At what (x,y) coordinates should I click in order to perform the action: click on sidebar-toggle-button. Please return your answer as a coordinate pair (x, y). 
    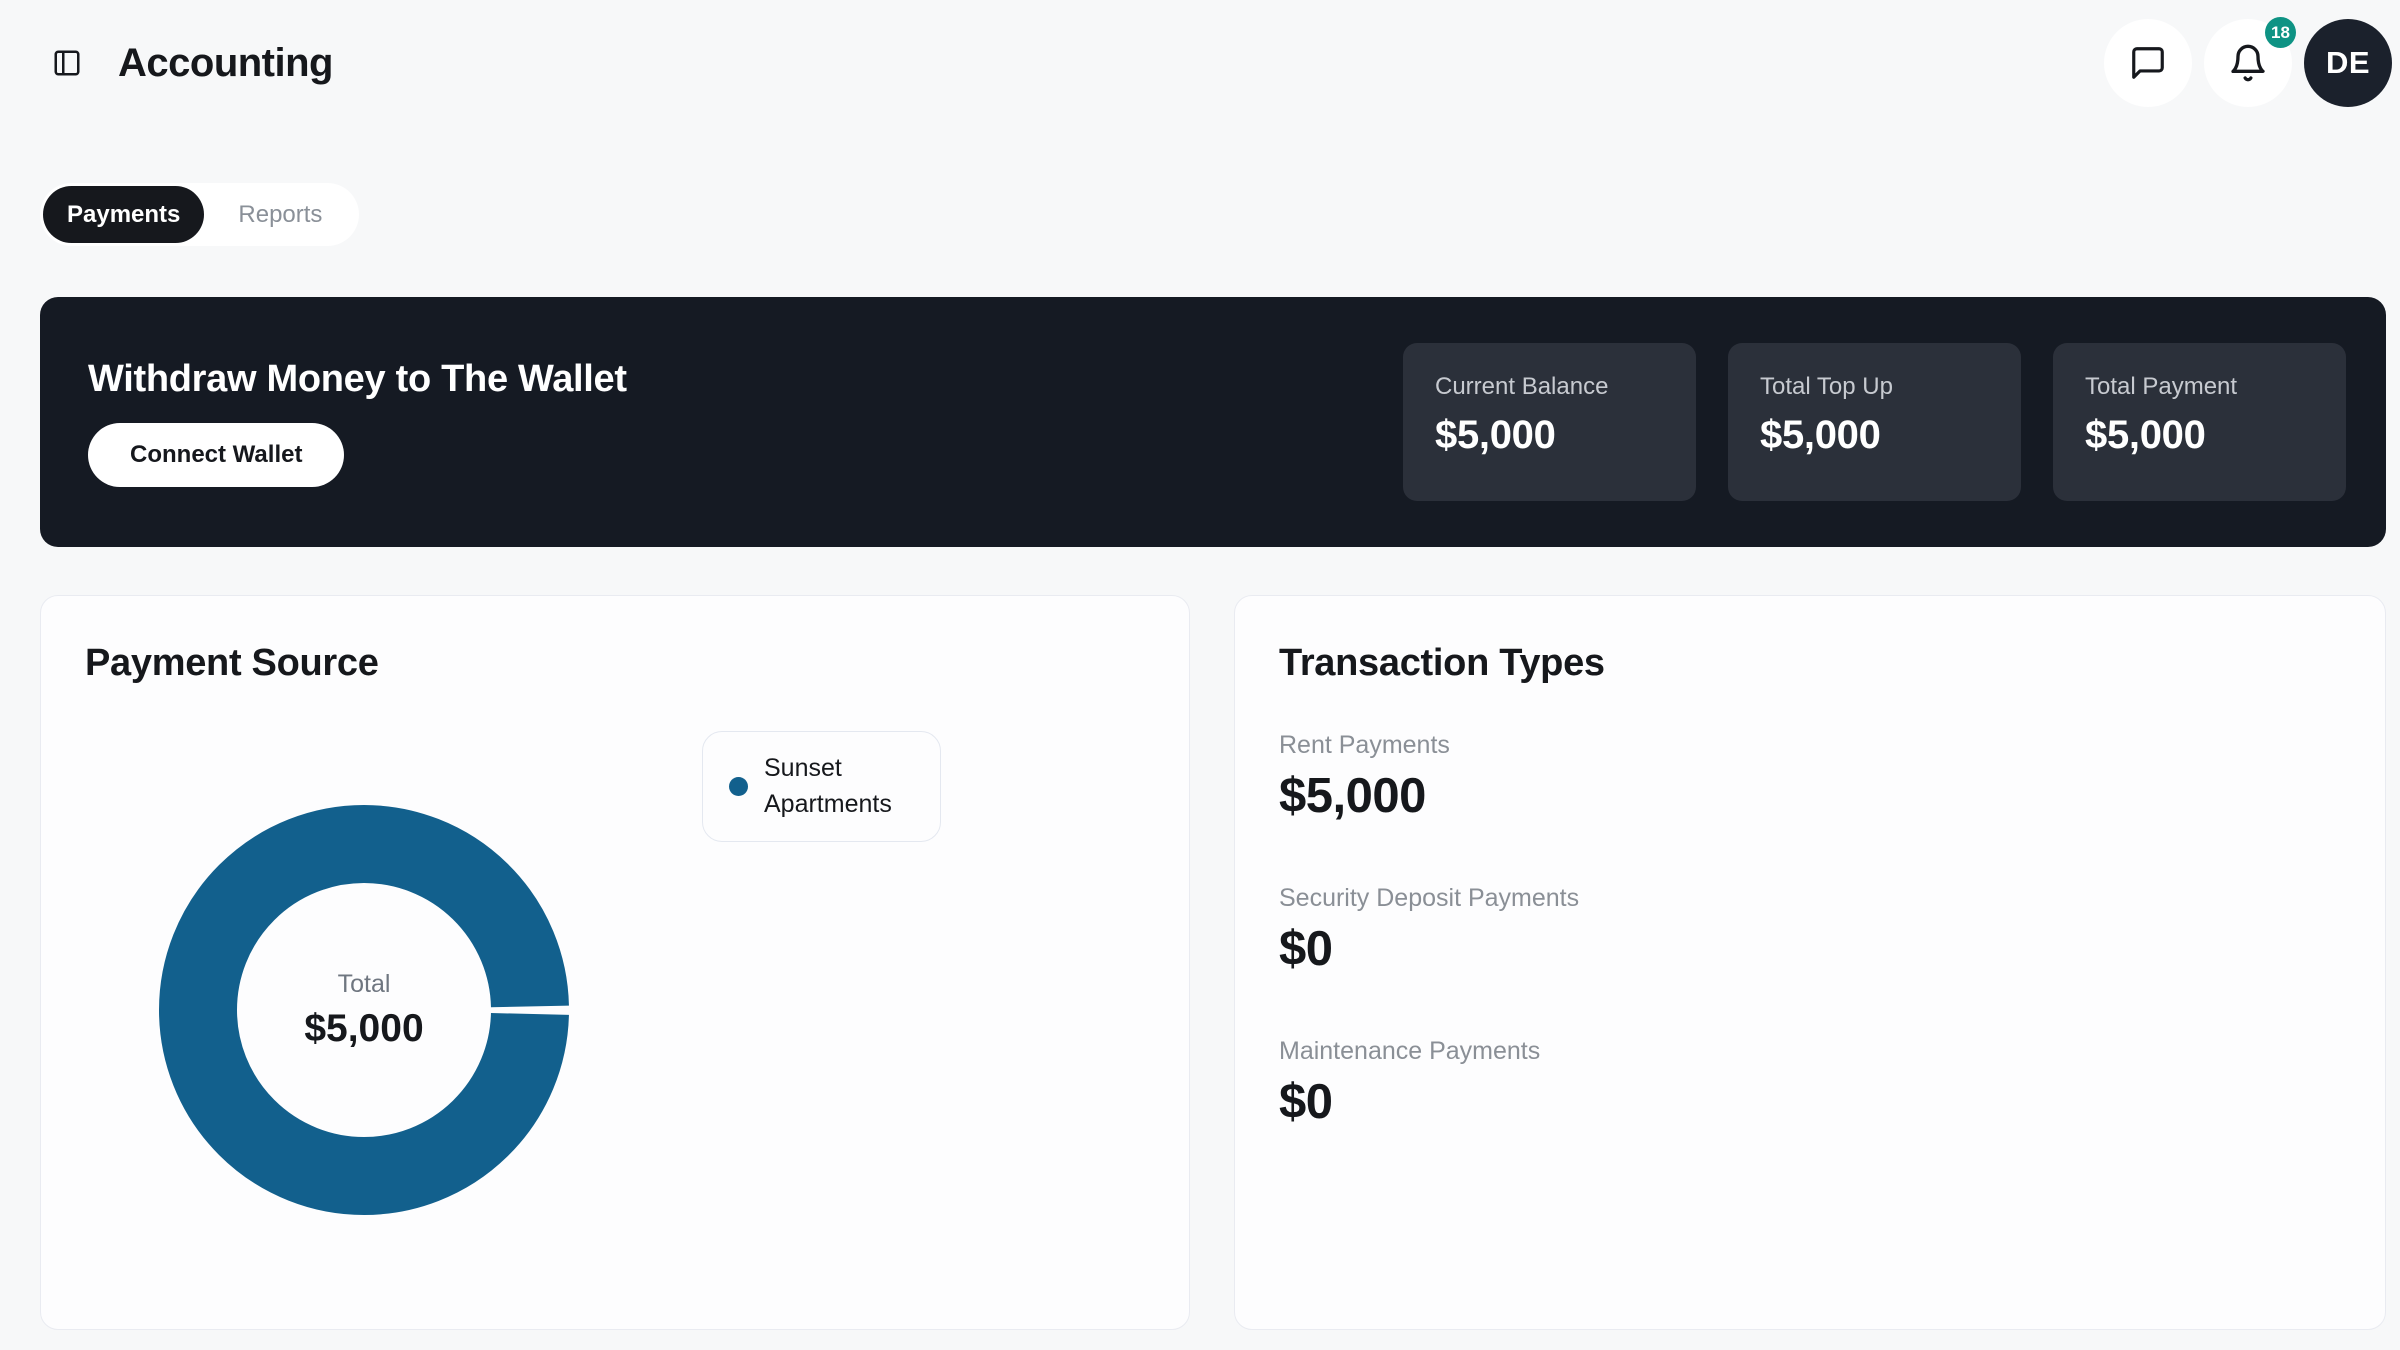
    Looking at the image, I should click on (67, 63).